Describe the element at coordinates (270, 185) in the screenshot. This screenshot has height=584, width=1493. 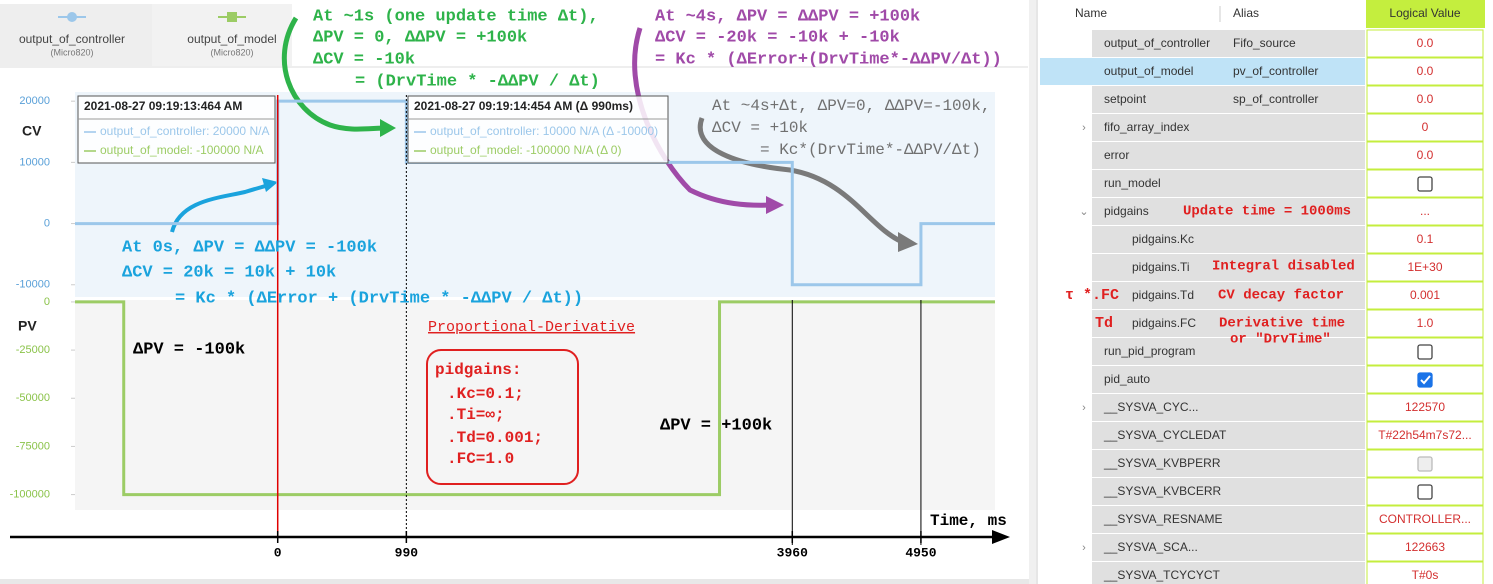
I see `arrow-head` at that location.